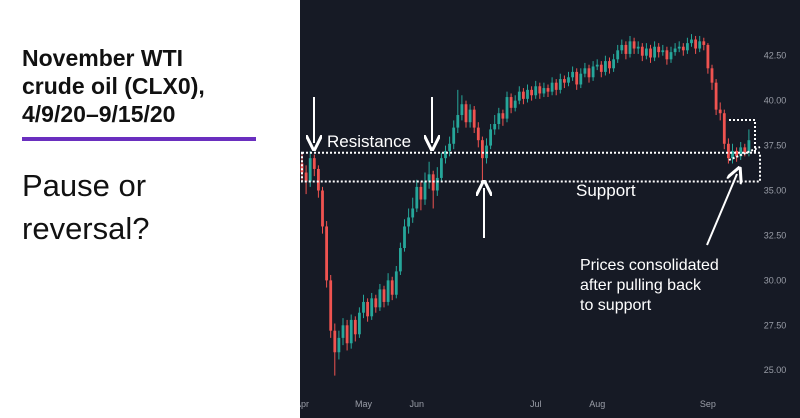 The height and width of the screenshot is (418, 800). Describe the element at coordinates (597, 404) in the screenshot. I see `x-tick-label: Aug` at that location.